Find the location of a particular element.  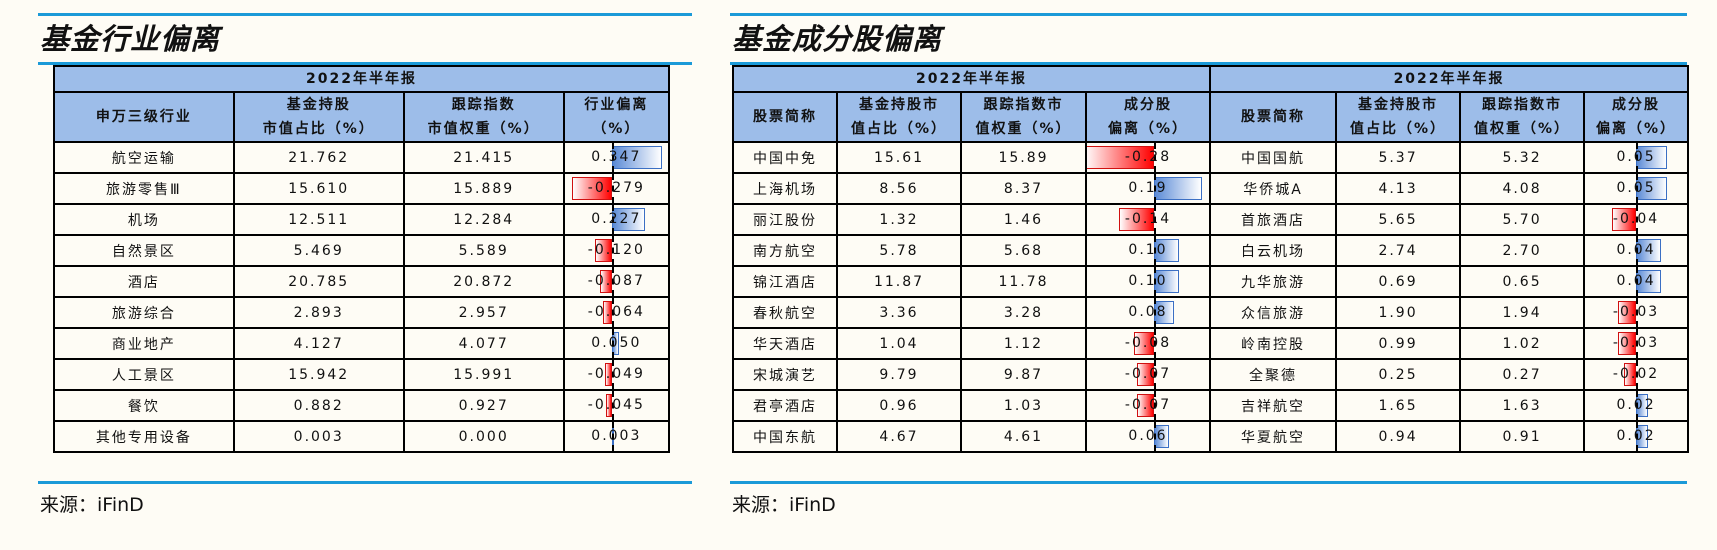

table-row: 春秋航空 3.36 3.28 0.08 众信旅游 1.90 1.94 -0.03 is located at coordinates (1211, 312).